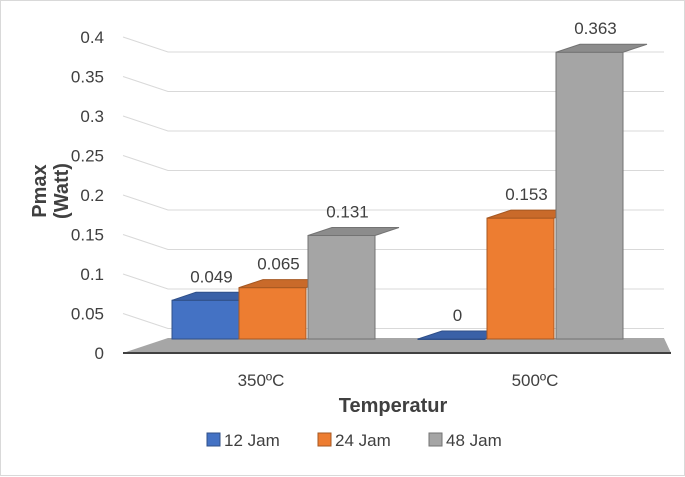  Describe the element at coordinates (535, 380) in the screenshot. I see `x-tick-label: 500ºC` at that location.